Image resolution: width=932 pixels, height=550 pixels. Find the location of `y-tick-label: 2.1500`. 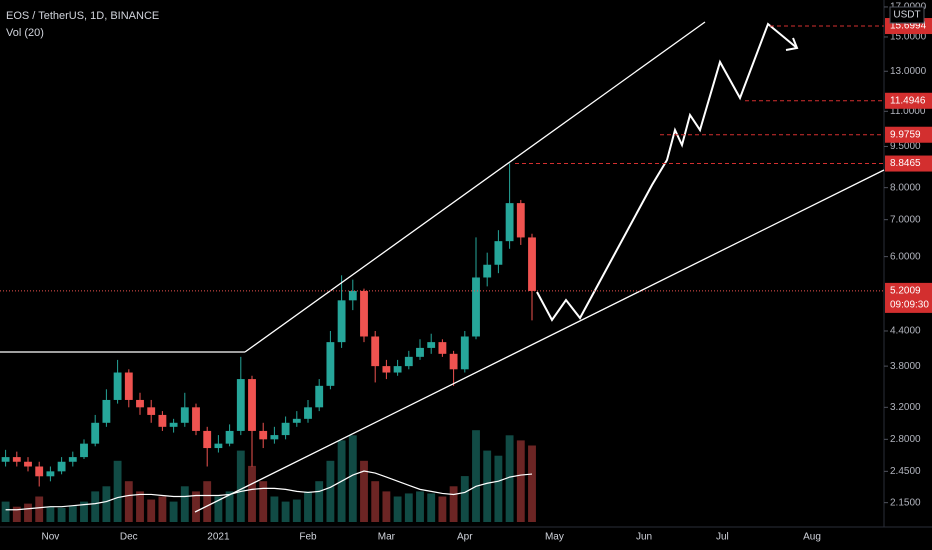

y-tick-label: 2.1500 is located at coordinates (905, 502).